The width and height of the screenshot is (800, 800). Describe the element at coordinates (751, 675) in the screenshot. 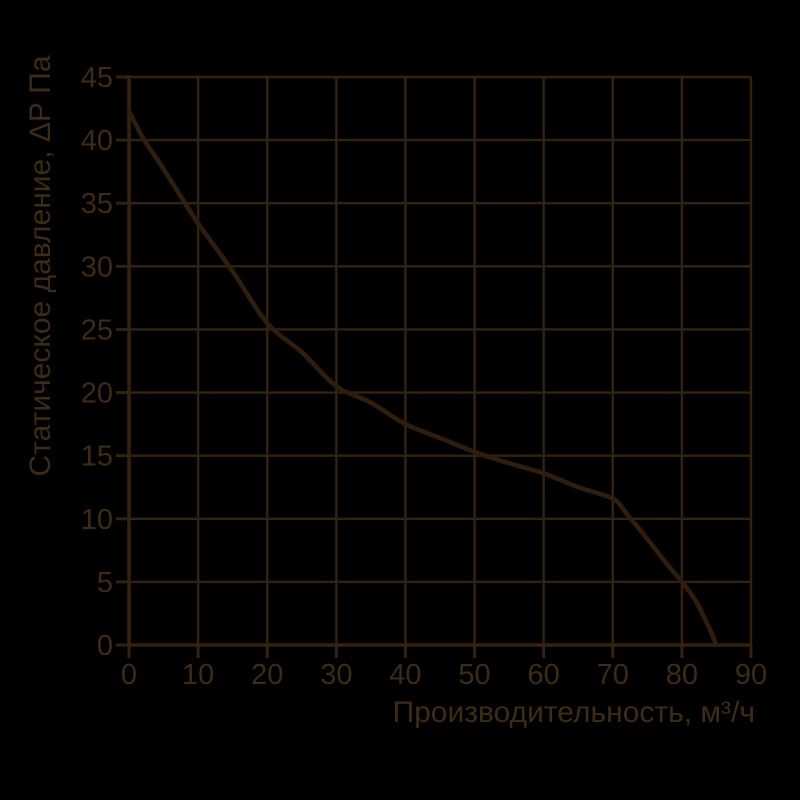

I see `x-tick-label: 90` at that location.